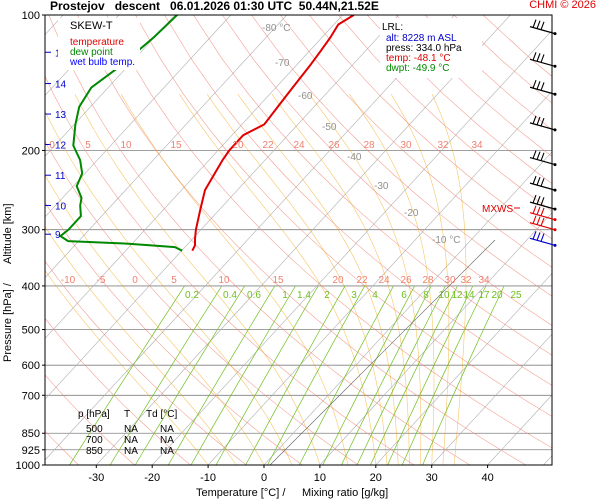  Describe the element at coordinates (264, 478) in the screenshot. I see `temperature-tick-label: 0` at that location.